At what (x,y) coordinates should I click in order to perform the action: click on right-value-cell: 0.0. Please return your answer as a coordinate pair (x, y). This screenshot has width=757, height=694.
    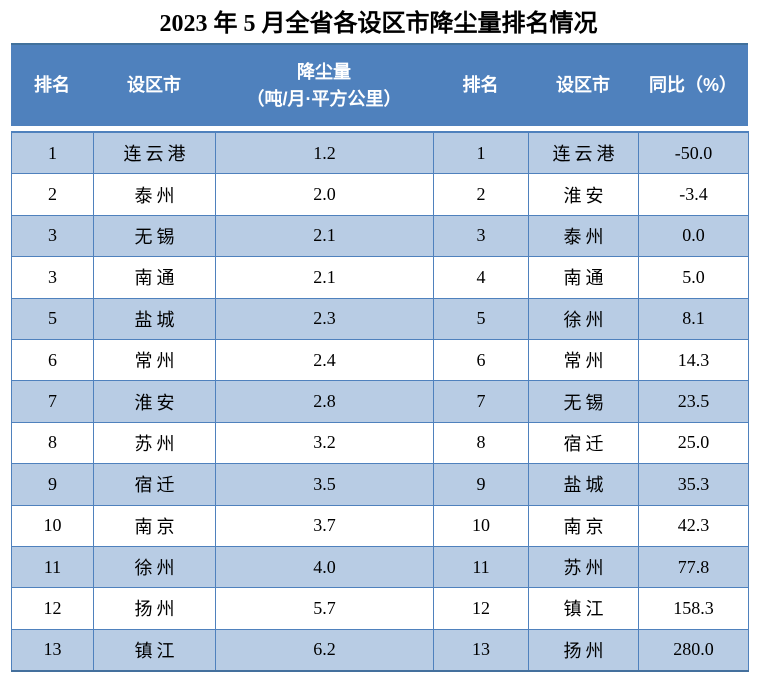
    Looking at the image, I should click on (693, 236).